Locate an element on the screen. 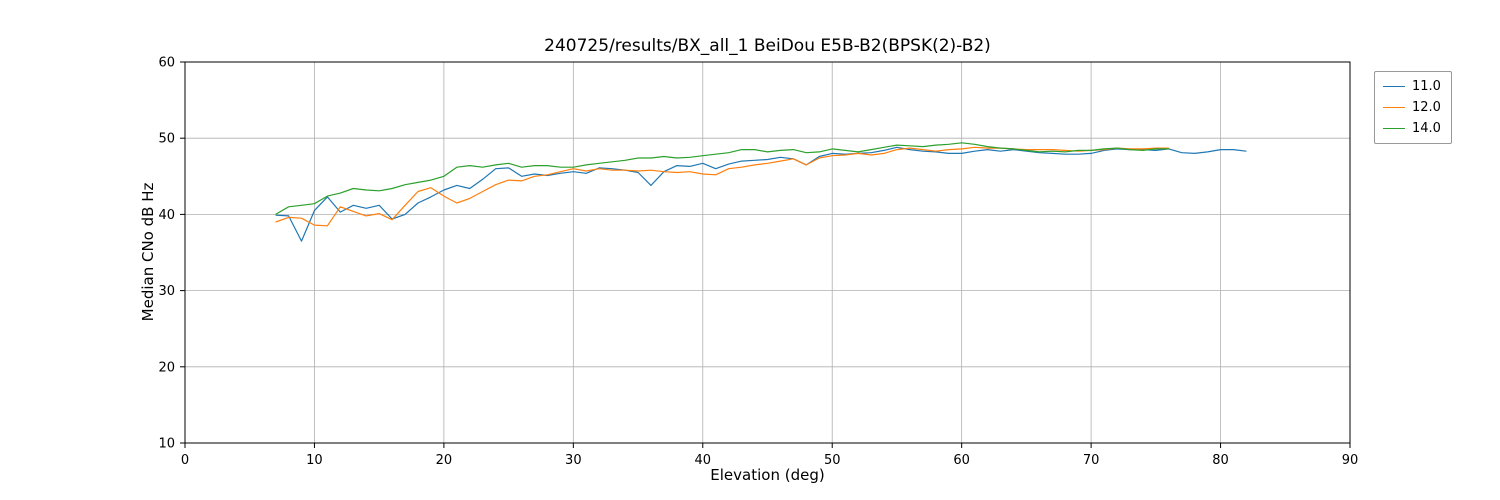 Image resolution: width=1500 pixels, height=500 pixels. y-tick-label: 10 is located at coordinates (166, 444).